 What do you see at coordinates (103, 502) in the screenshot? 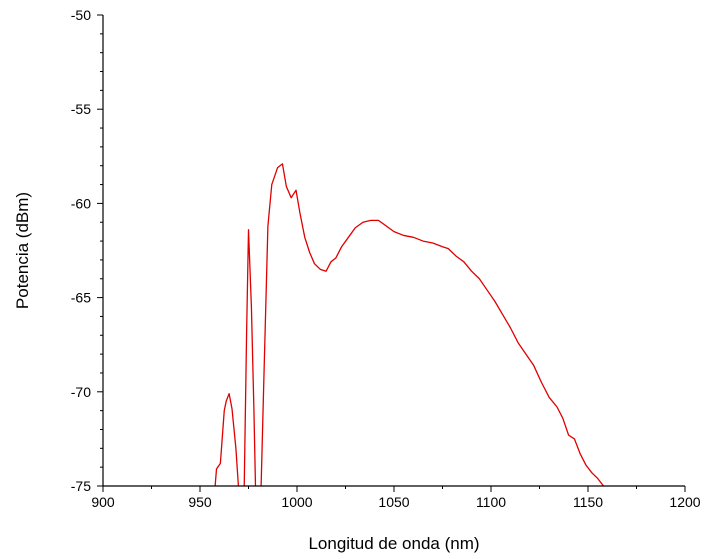
I see `x-tick-label: 900` at bounding box center [103, 502].